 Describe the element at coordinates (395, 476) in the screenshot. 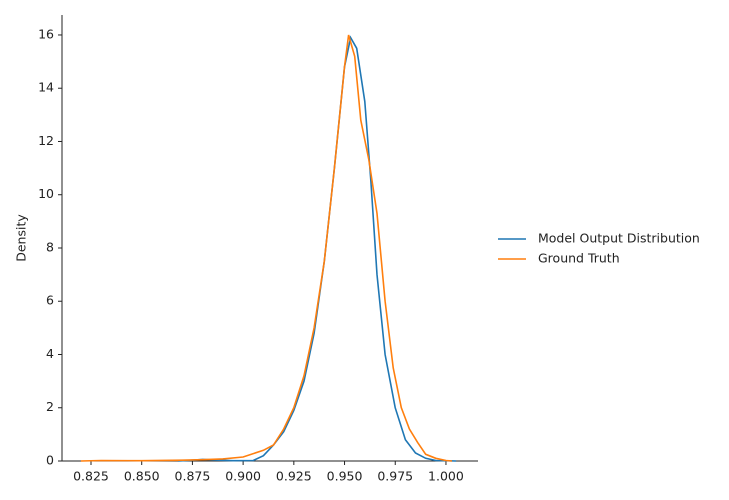

I see `x-tick-label: 0.975` at that location.